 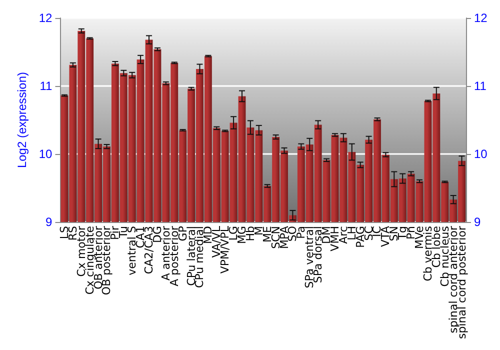 I want to click on y2-tick-label: 9, so click(x=477, y=222).